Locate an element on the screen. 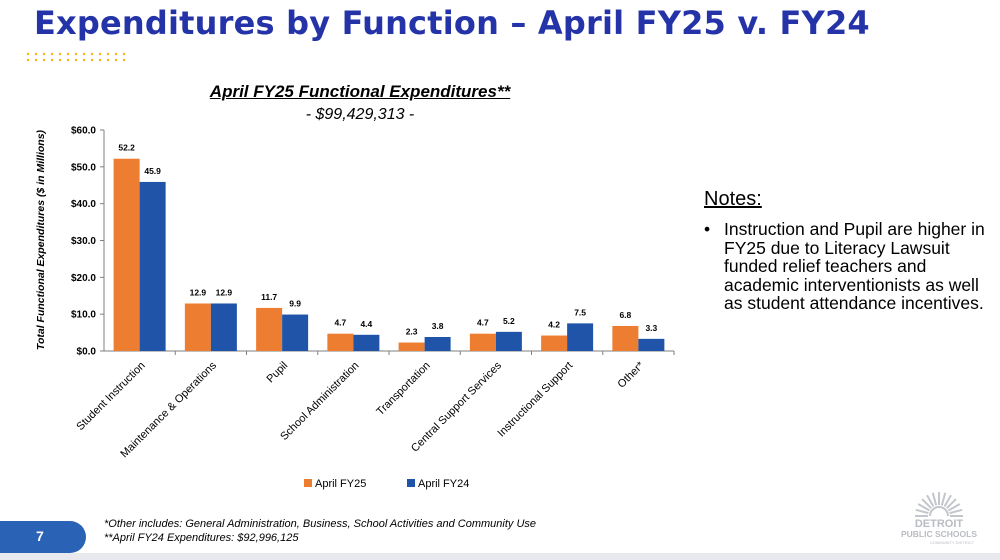 The height and width of the screenshot is (560, 1000). sun-arc is located at coordinates (939, 511).